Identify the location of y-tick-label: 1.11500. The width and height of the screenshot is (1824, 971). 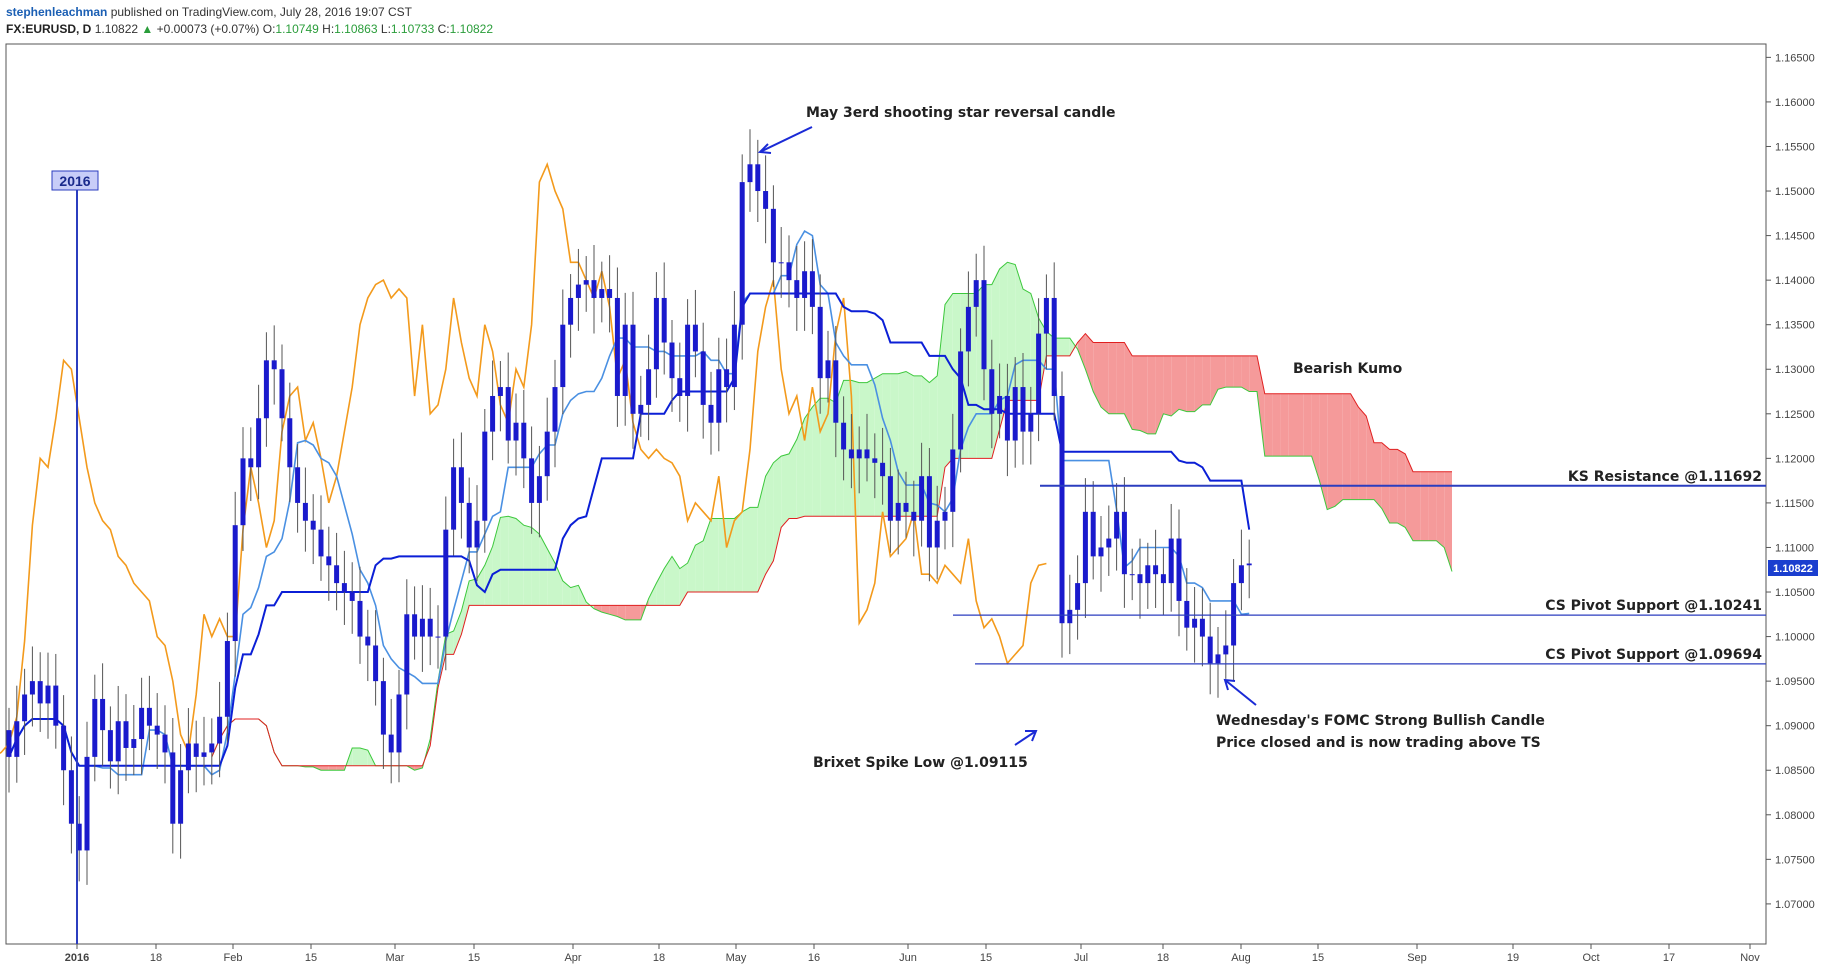
(1794, 504).